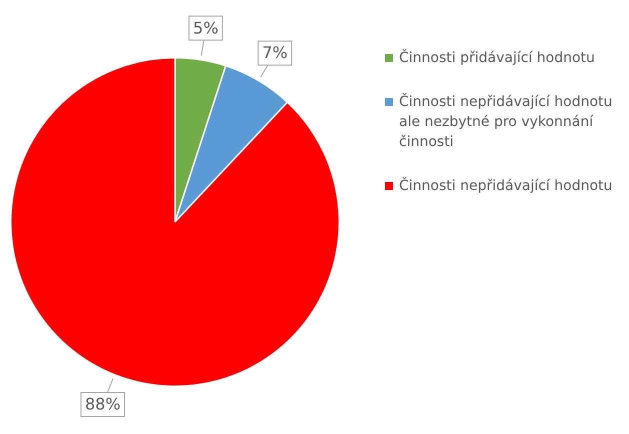  Describe the element at coordinates (497, 58) in the screenshot. I see `legend-label: Činnosti přidávající hodnotu` at that location.